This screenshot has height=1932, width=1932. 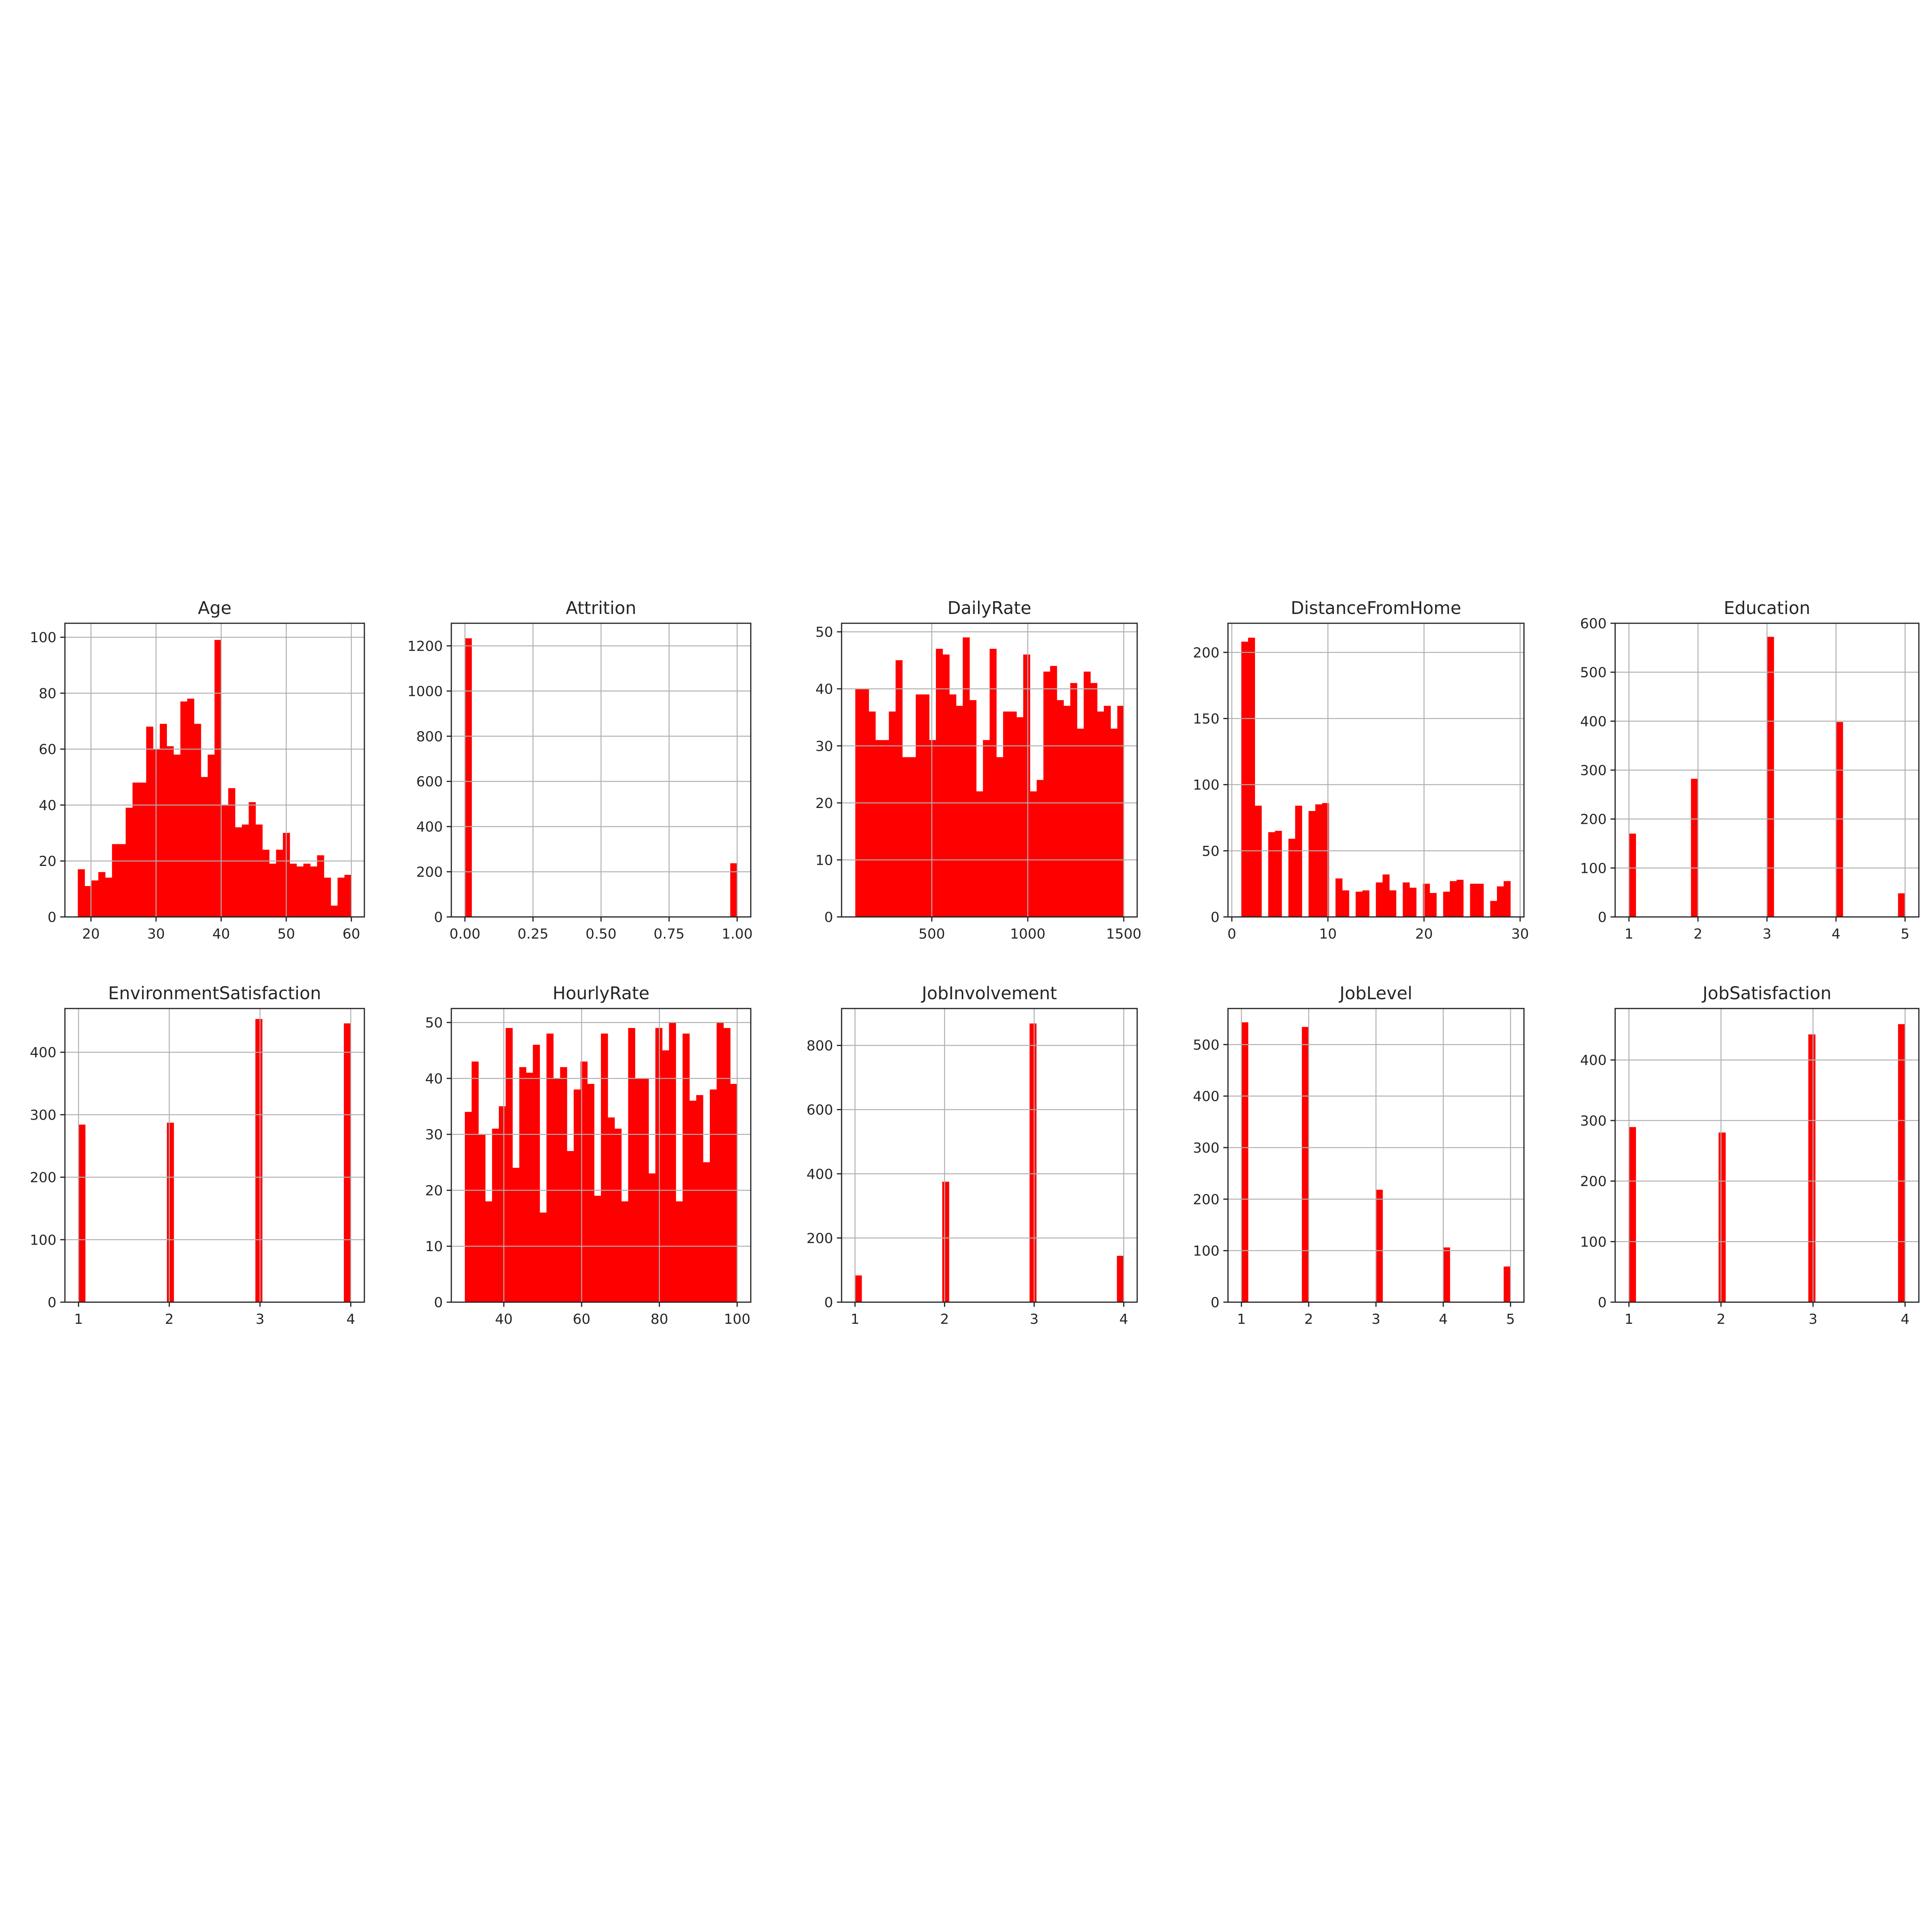 What do you see at coordinates (52, 918) in the screenshot?
I see `age-ytick-label-0: 0` at bounding box center [52, 918].